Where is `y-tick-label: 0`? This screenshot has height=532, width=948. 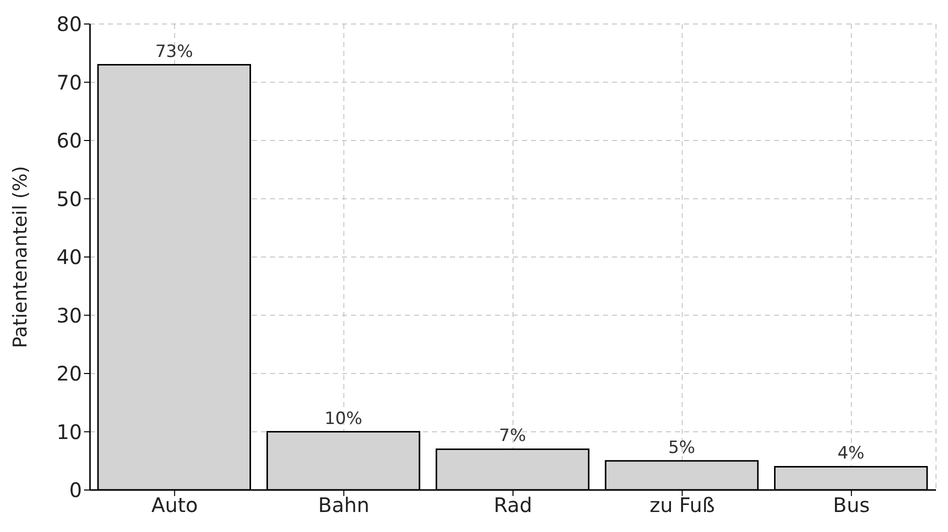 y-tick-label: 0 is located at coordinates (75, 490).